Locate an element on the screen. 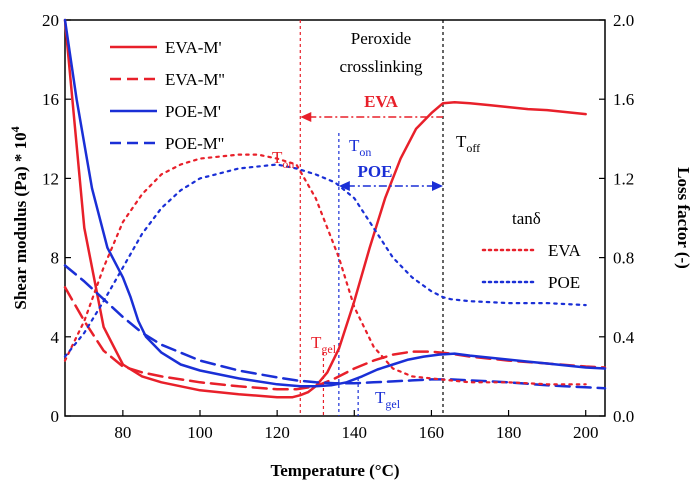 This screenshot has width=695, height=486. y-left-axis-title-exponent: 4 is located at coordinates (15, 129).